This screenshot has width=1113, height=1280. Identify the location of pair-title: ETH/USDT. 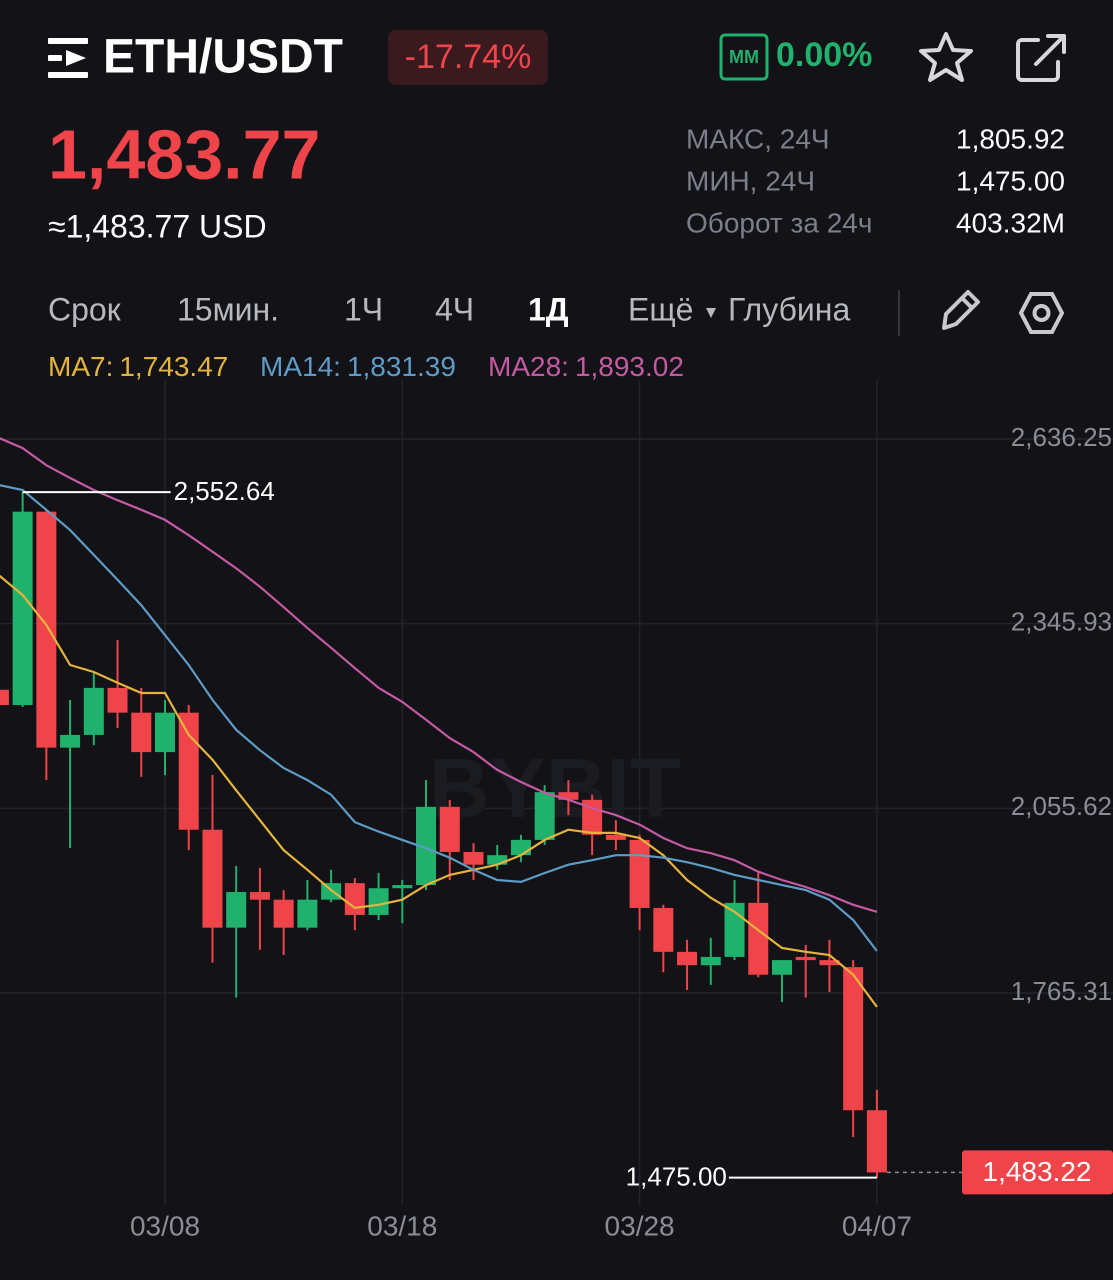
(223, 57).